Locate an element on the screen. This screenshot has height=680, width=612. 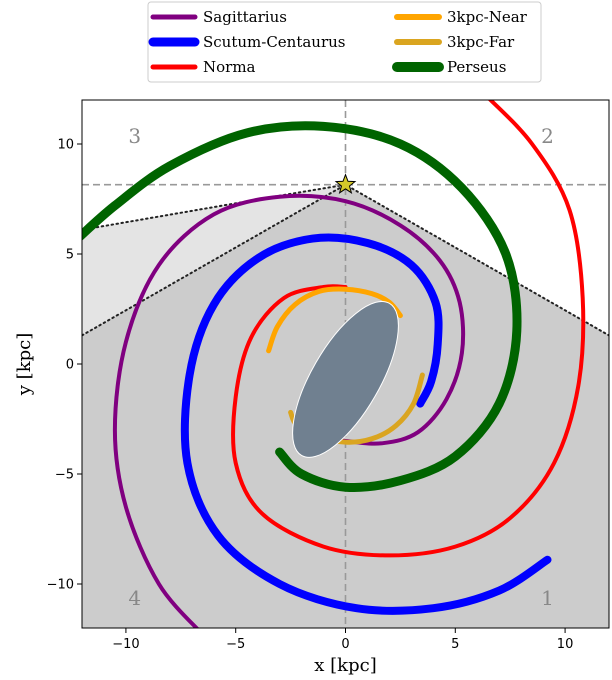
x-tick-label: 10 is located at coordinates (565, 644).